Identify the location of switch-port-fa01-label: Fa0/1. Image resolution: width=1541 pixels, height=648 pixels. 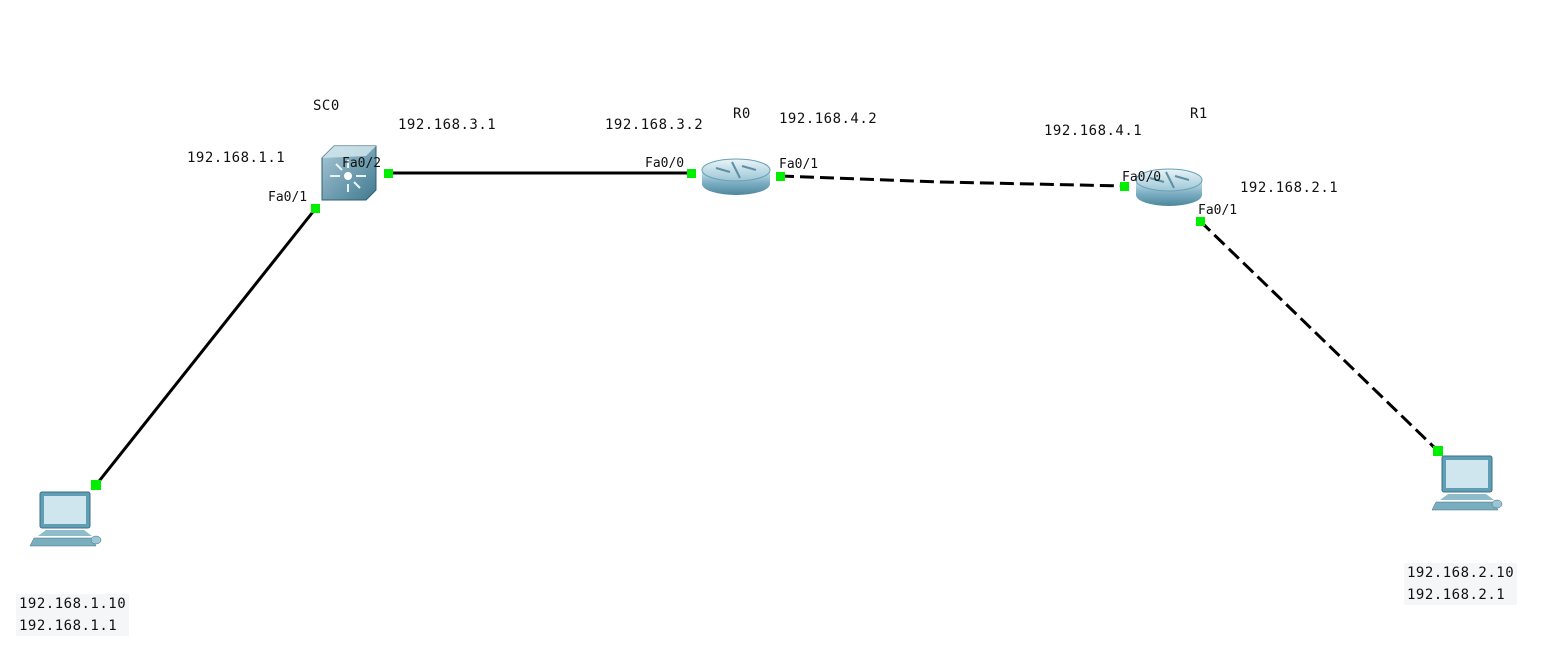
(288, 197).